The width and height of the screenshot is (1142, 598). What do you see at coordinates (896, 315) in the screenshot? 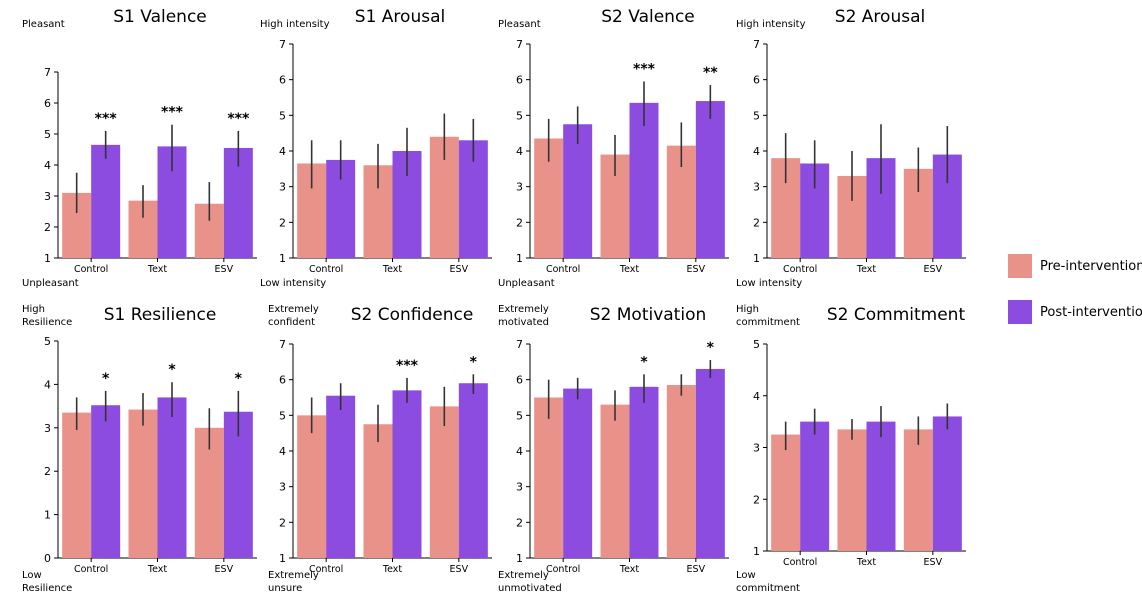
I see `chart-title: S2 Commitment` at bounding box center [896, 315].